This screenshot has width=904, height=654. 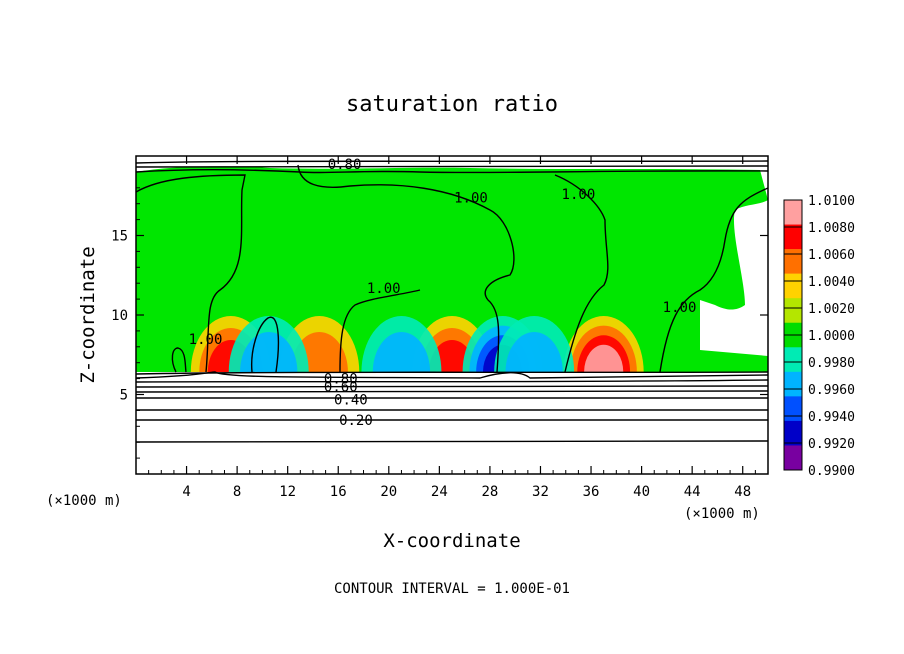 I want to click on colorbar-tick-label: 1.0080, so click(x=831, y=228).